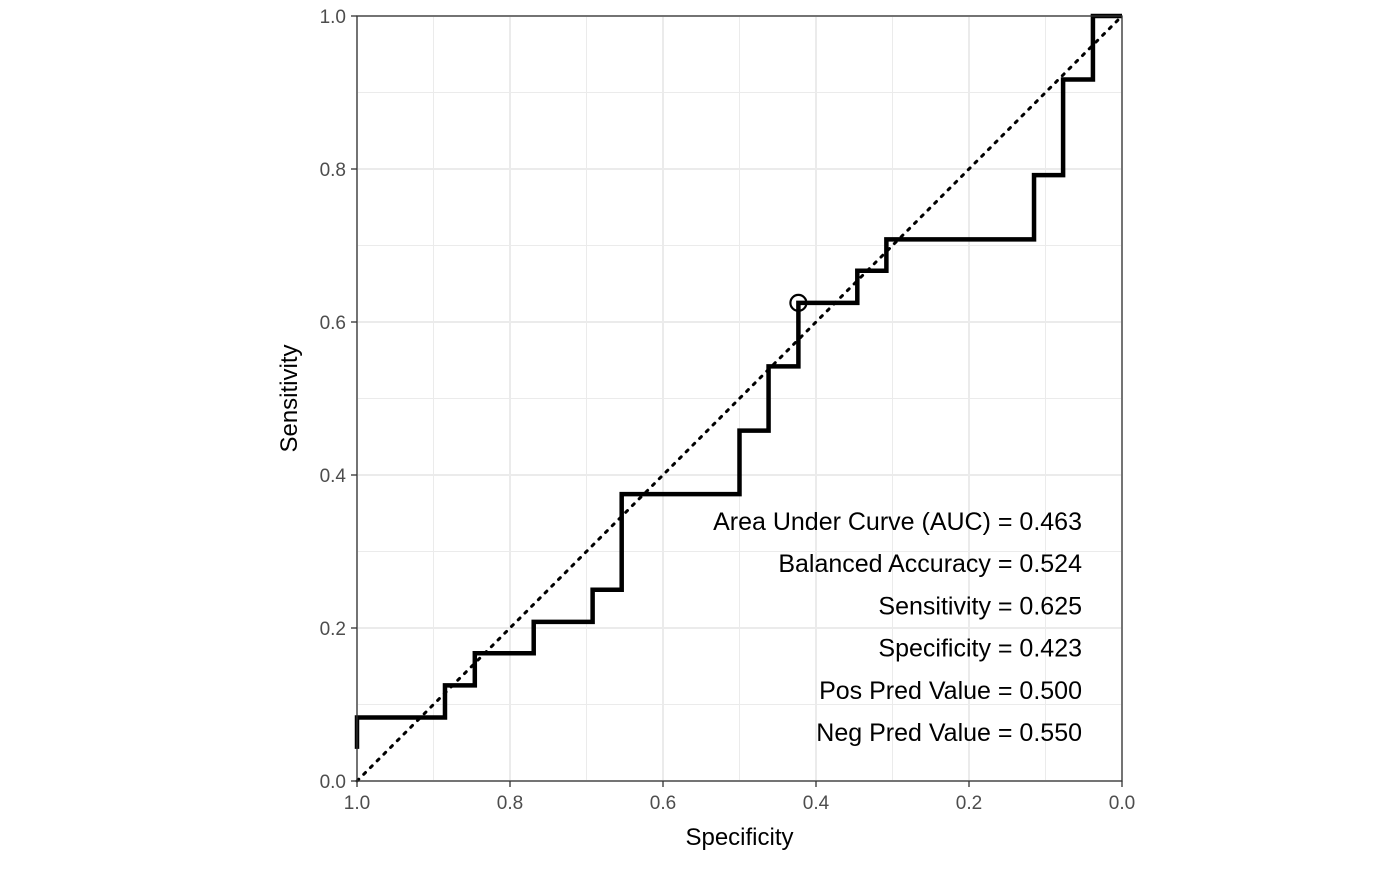  I want to click on annotation-text: Sensitivity = 0.625, so click(980, 606).